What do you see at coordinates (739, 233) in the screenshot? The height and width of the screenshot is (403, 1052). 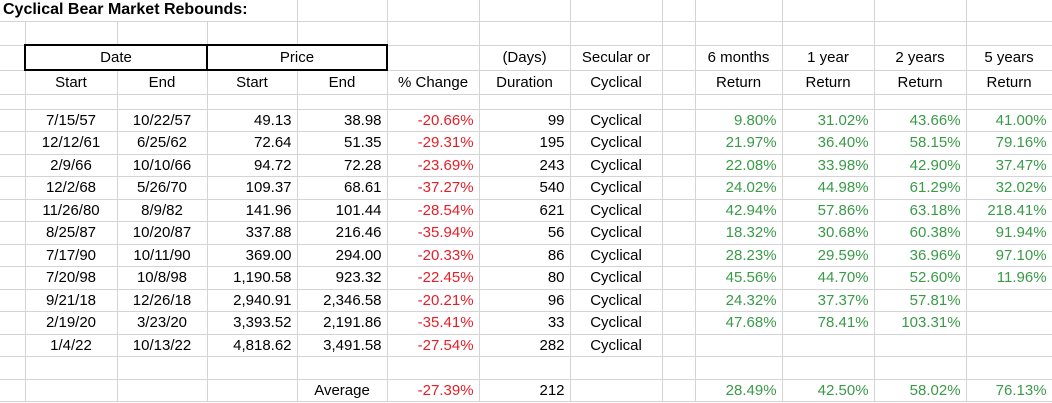 I see `cell-return-6m: 18.32%` at bounding box center [739, 233].